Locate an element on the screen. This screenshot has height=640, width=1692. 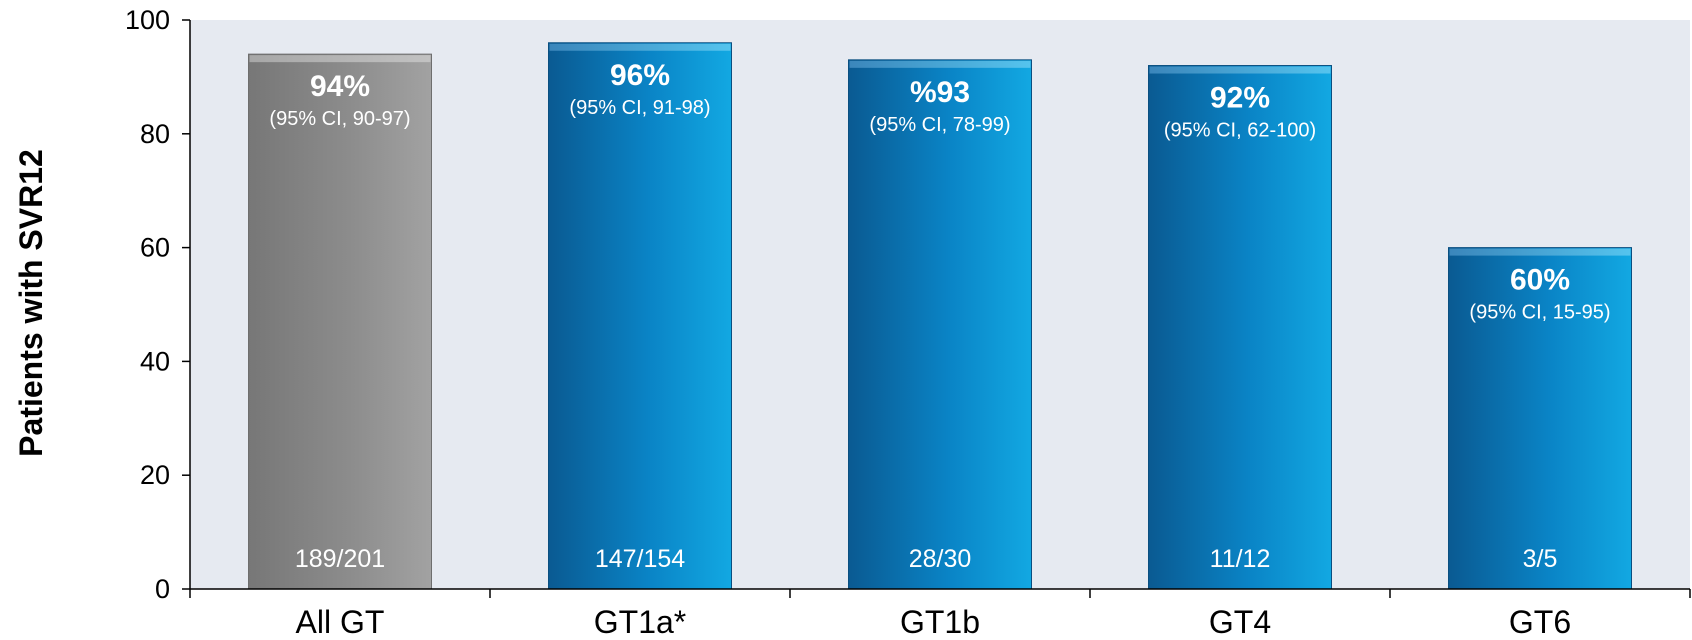
y-axis-label: Patients with SVR12 is located at coordinates (31, 303).